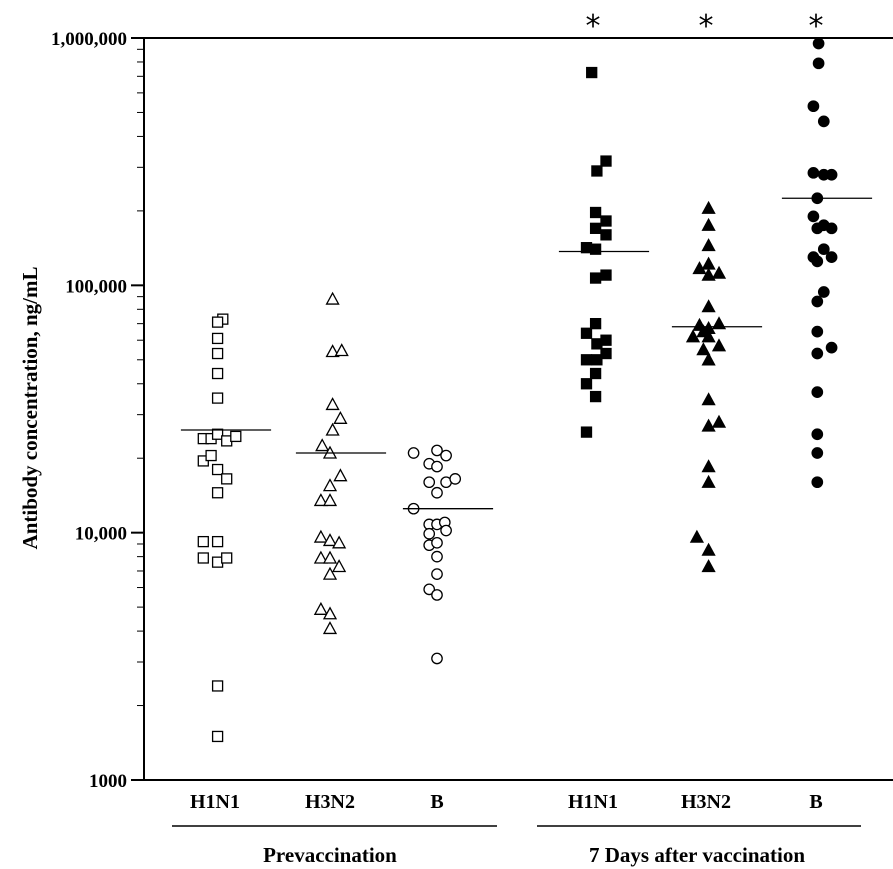  What do you see at coordinates (436, 802) in the screenshot?
I see `category-label: B` at bounding box center [436, 802].